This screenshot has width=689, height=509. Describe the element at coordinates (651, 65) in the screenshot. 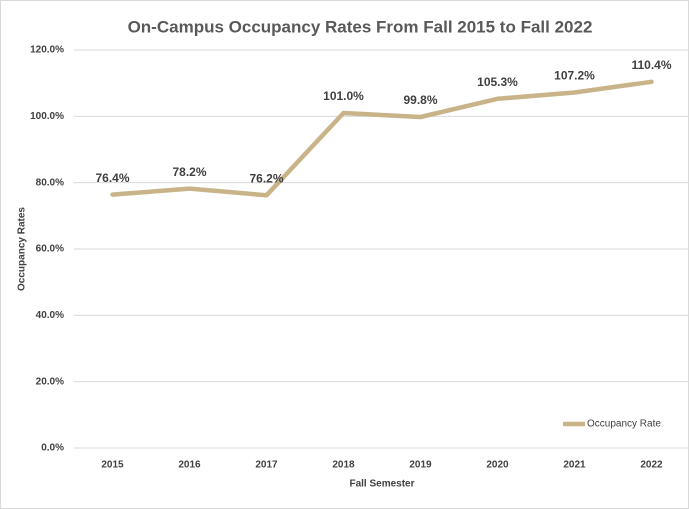

I see `data-label: 110.4%` at that location.